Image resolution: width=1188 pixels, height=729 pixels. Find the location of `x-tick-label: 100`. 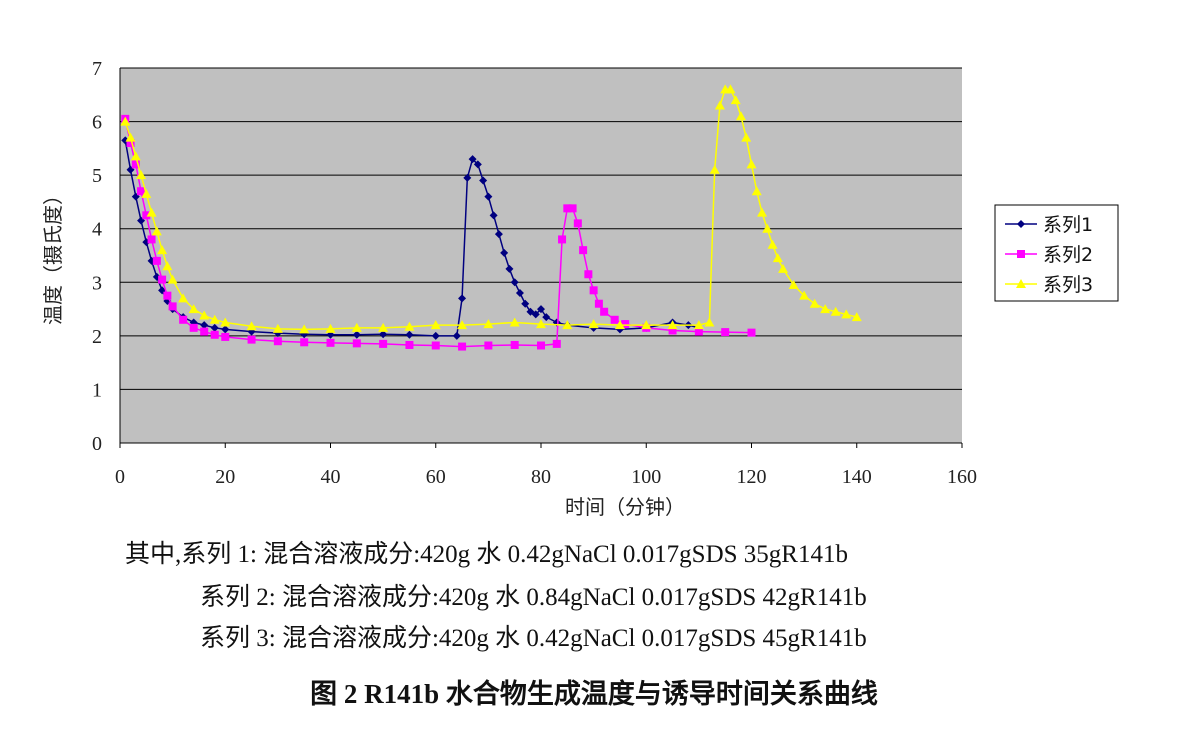

x-tick-label: 100 is located at coordinates (646, 477).